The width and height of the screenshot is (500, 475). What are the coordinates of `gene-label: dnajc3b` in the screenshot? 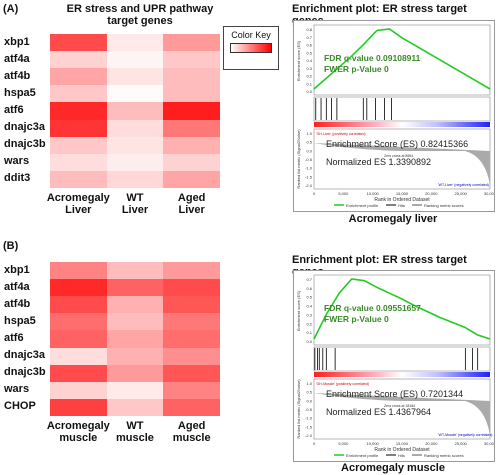 It's located at (25, 372).